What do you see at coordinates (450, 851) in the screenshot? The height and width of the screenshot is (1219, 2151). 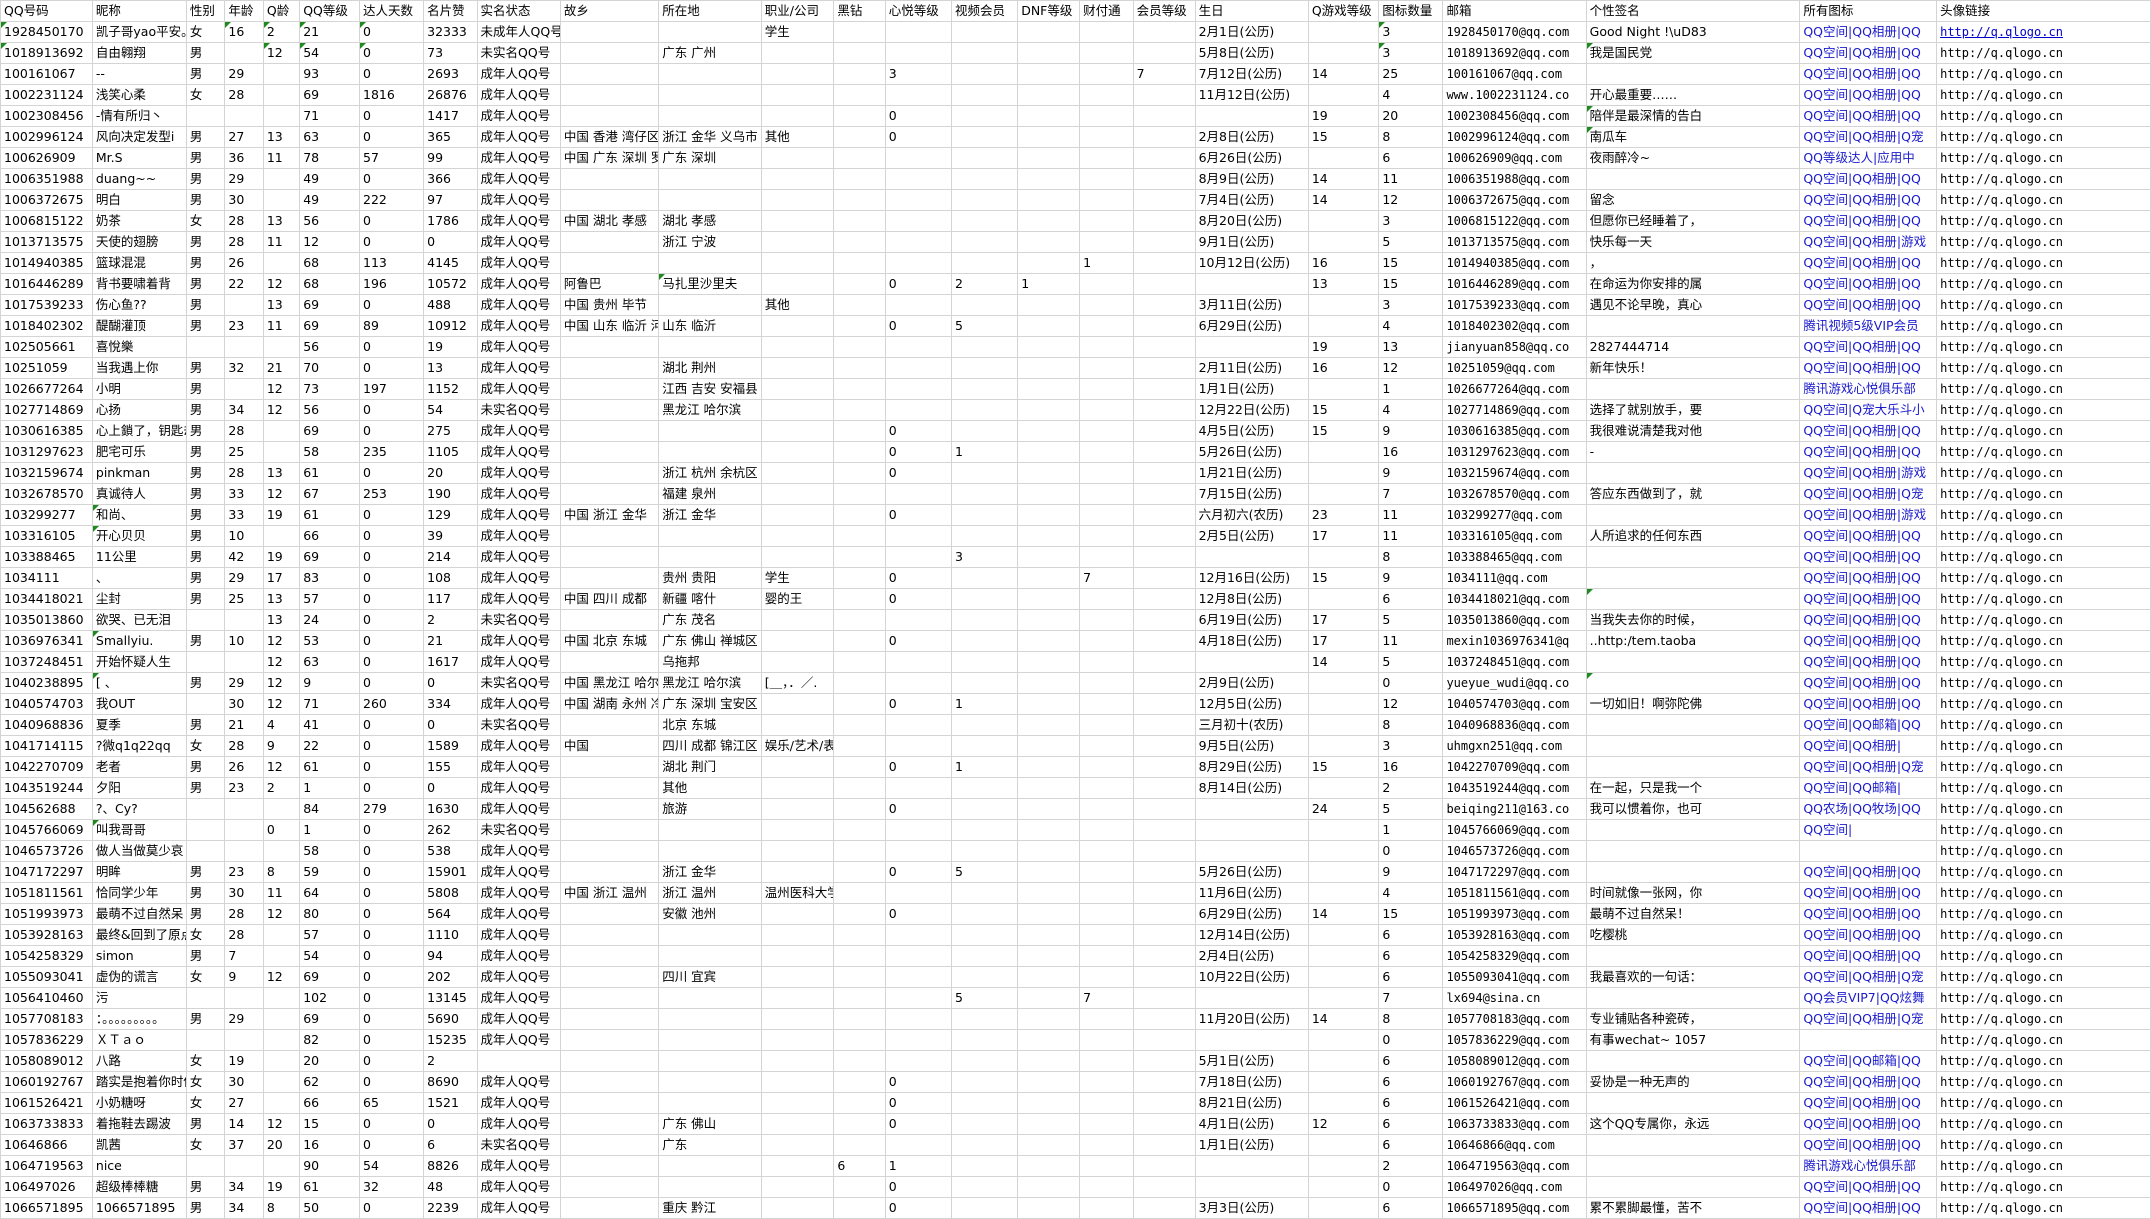 I see `cell-cardlike: 538` at bounding box center [450, 851].